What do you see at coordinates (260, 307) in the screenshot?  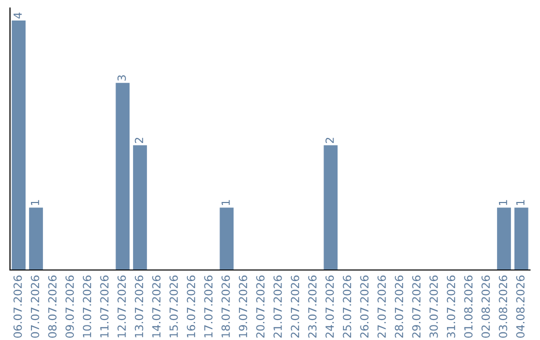 I see `x-tick-label: 20.07.2026` at bounding box center [260, 307].